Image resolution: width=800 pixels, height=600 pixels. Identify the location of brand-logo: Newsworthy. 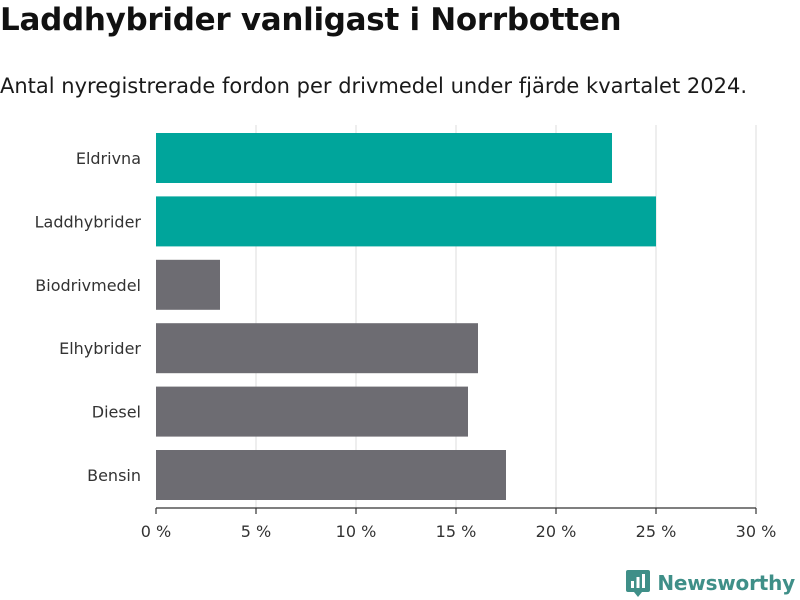
(710, 583).